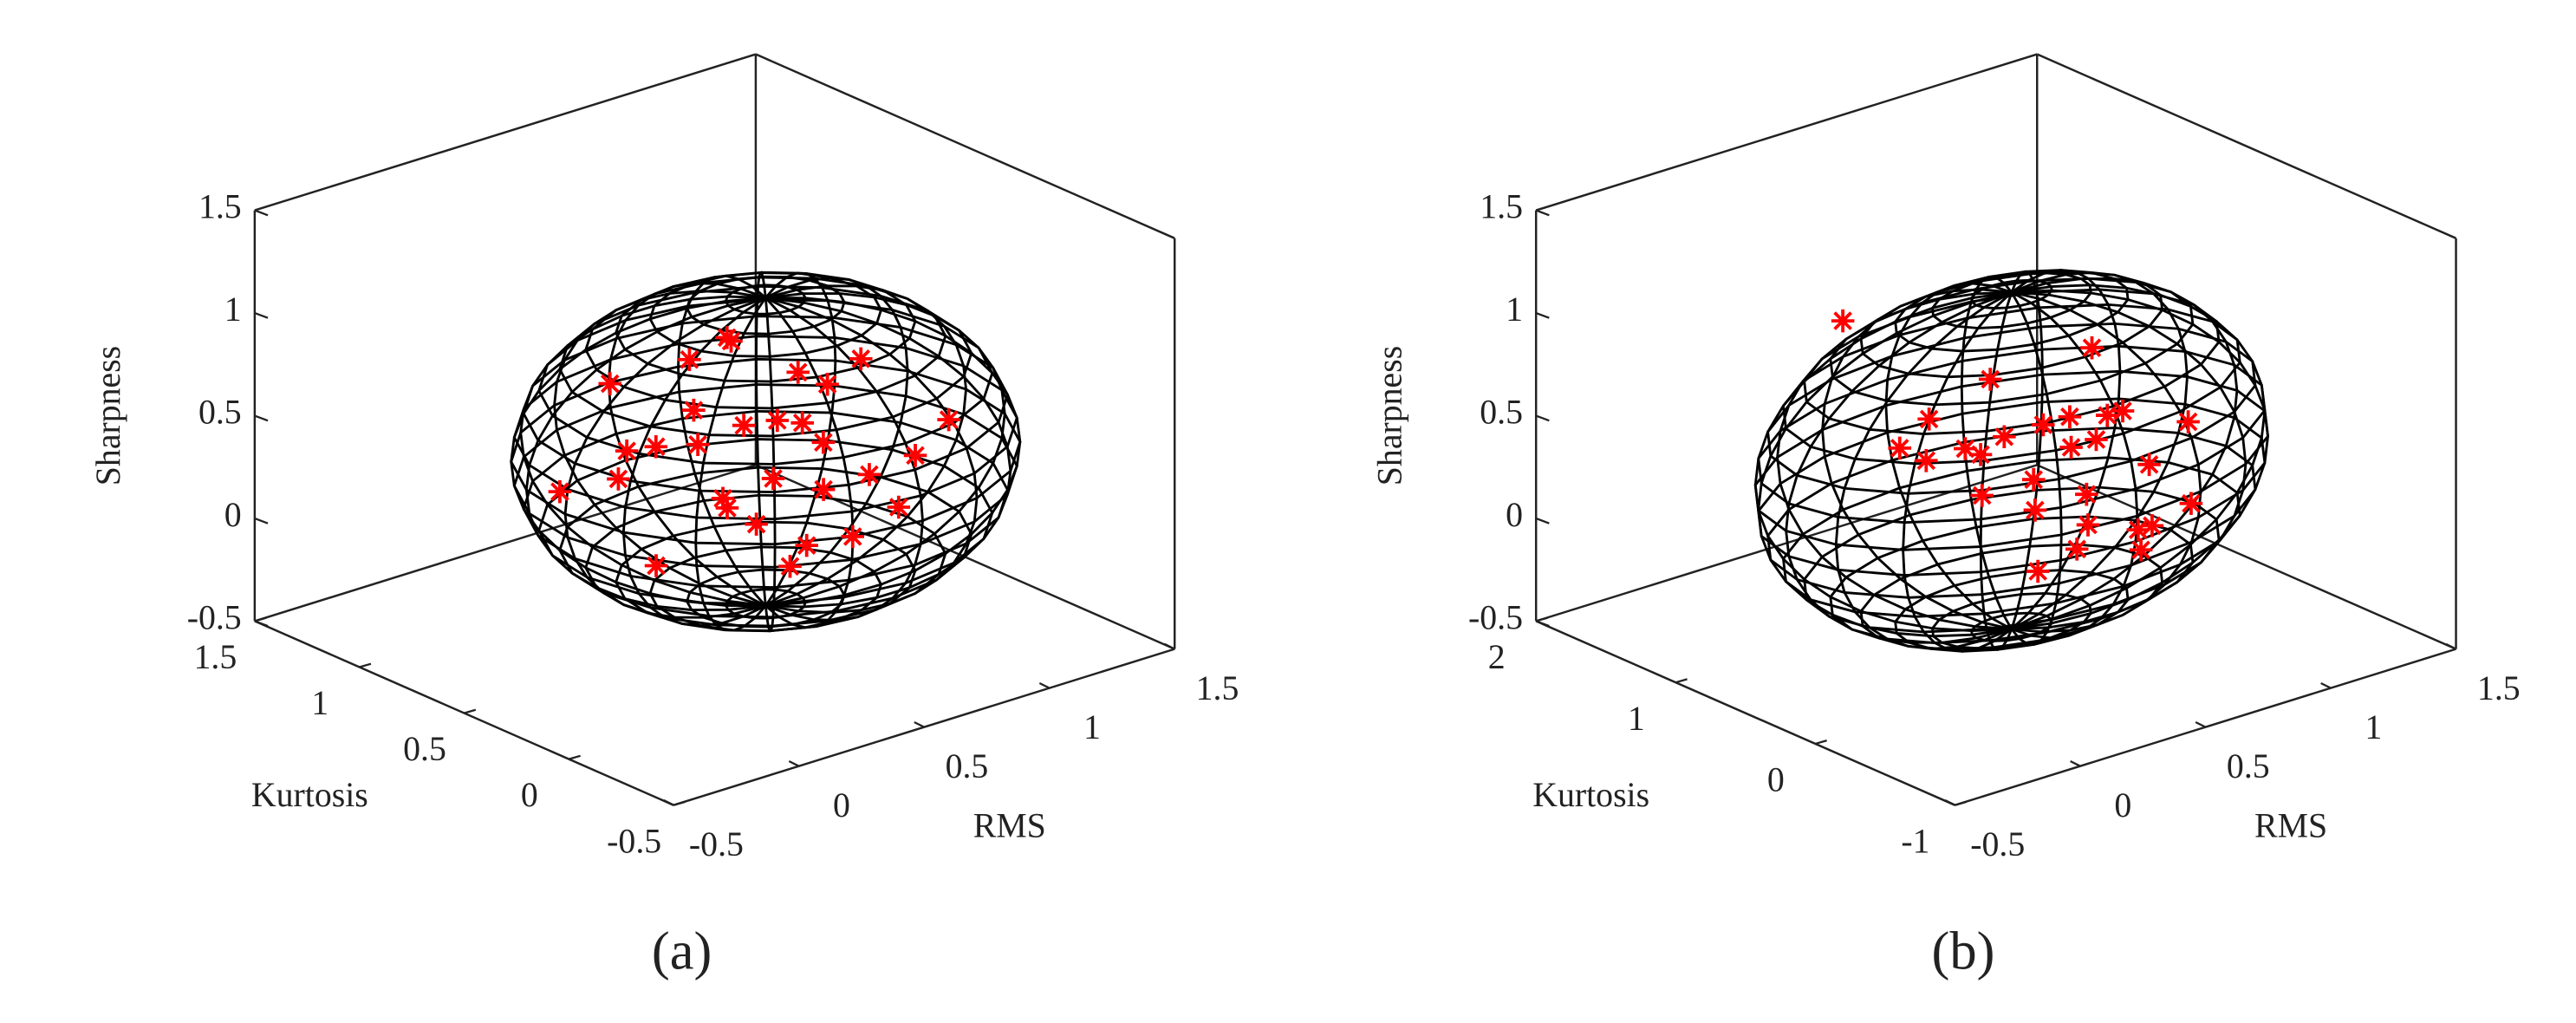  Describe the element at coordinates (214, 618) in the screenshot. I see `z-tick-label: -0.5` at that location.